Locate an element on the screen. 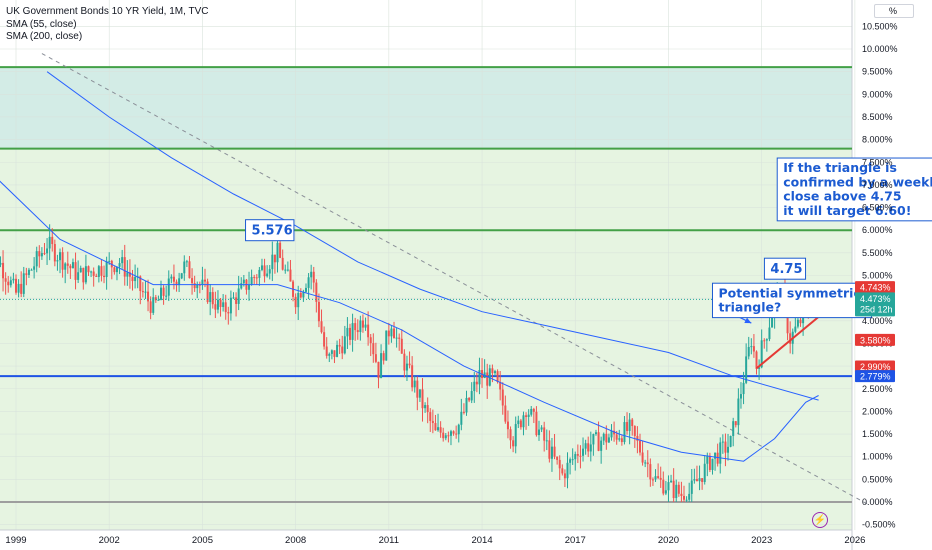  y-tick-label: 8.000% is located at coordinates (877, 140).